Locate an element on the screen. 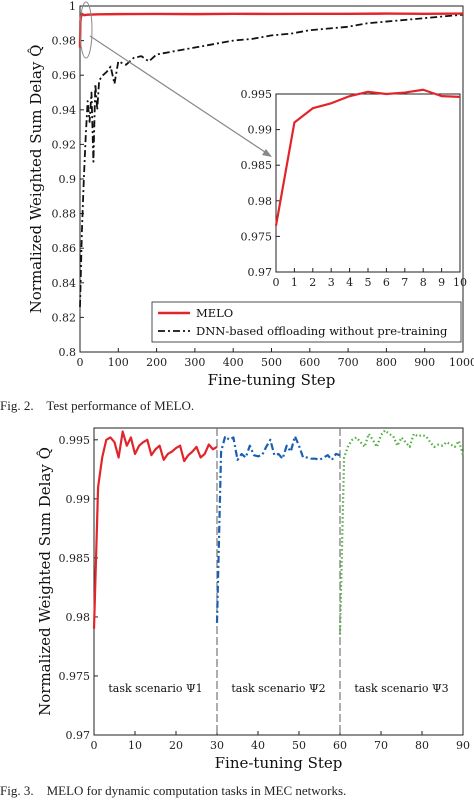  zoom-ellipse is located at coordinates (86, 30).